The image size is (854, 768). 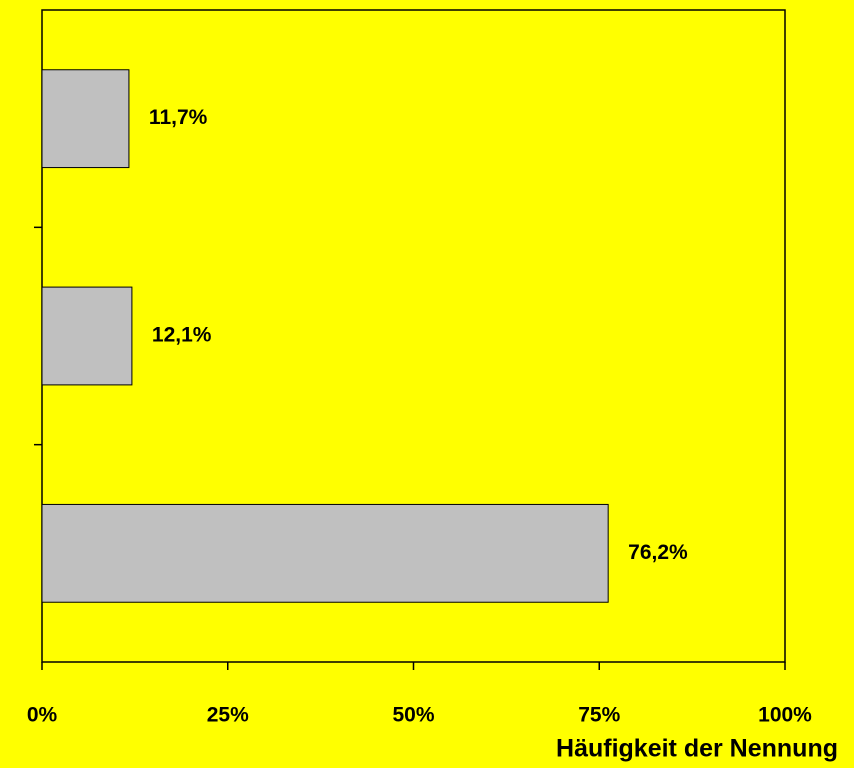 What do you see at coordinates (599, 715) in the screenshot?
I see `x-tick-label: 75%` at bounding box center [599, 715].